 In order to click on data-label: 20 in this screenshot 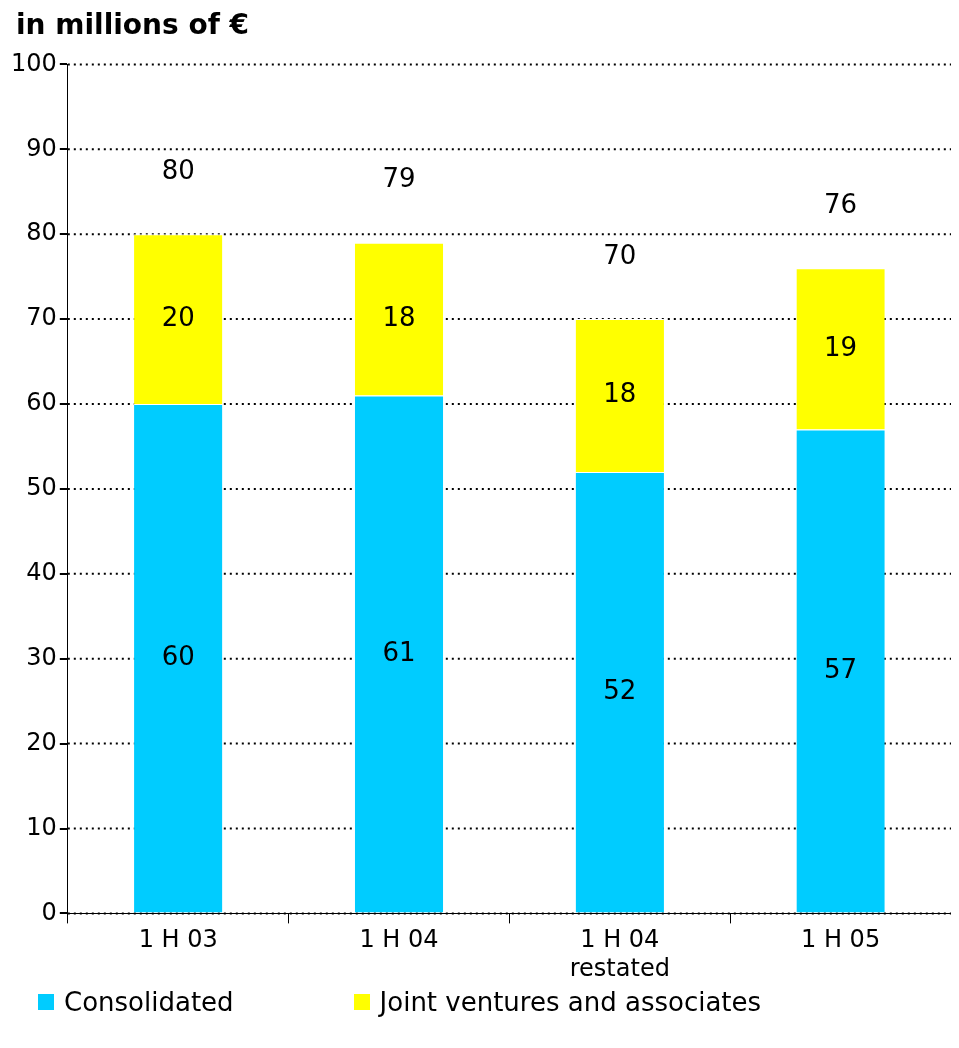, I will do `click(178, 316)`.